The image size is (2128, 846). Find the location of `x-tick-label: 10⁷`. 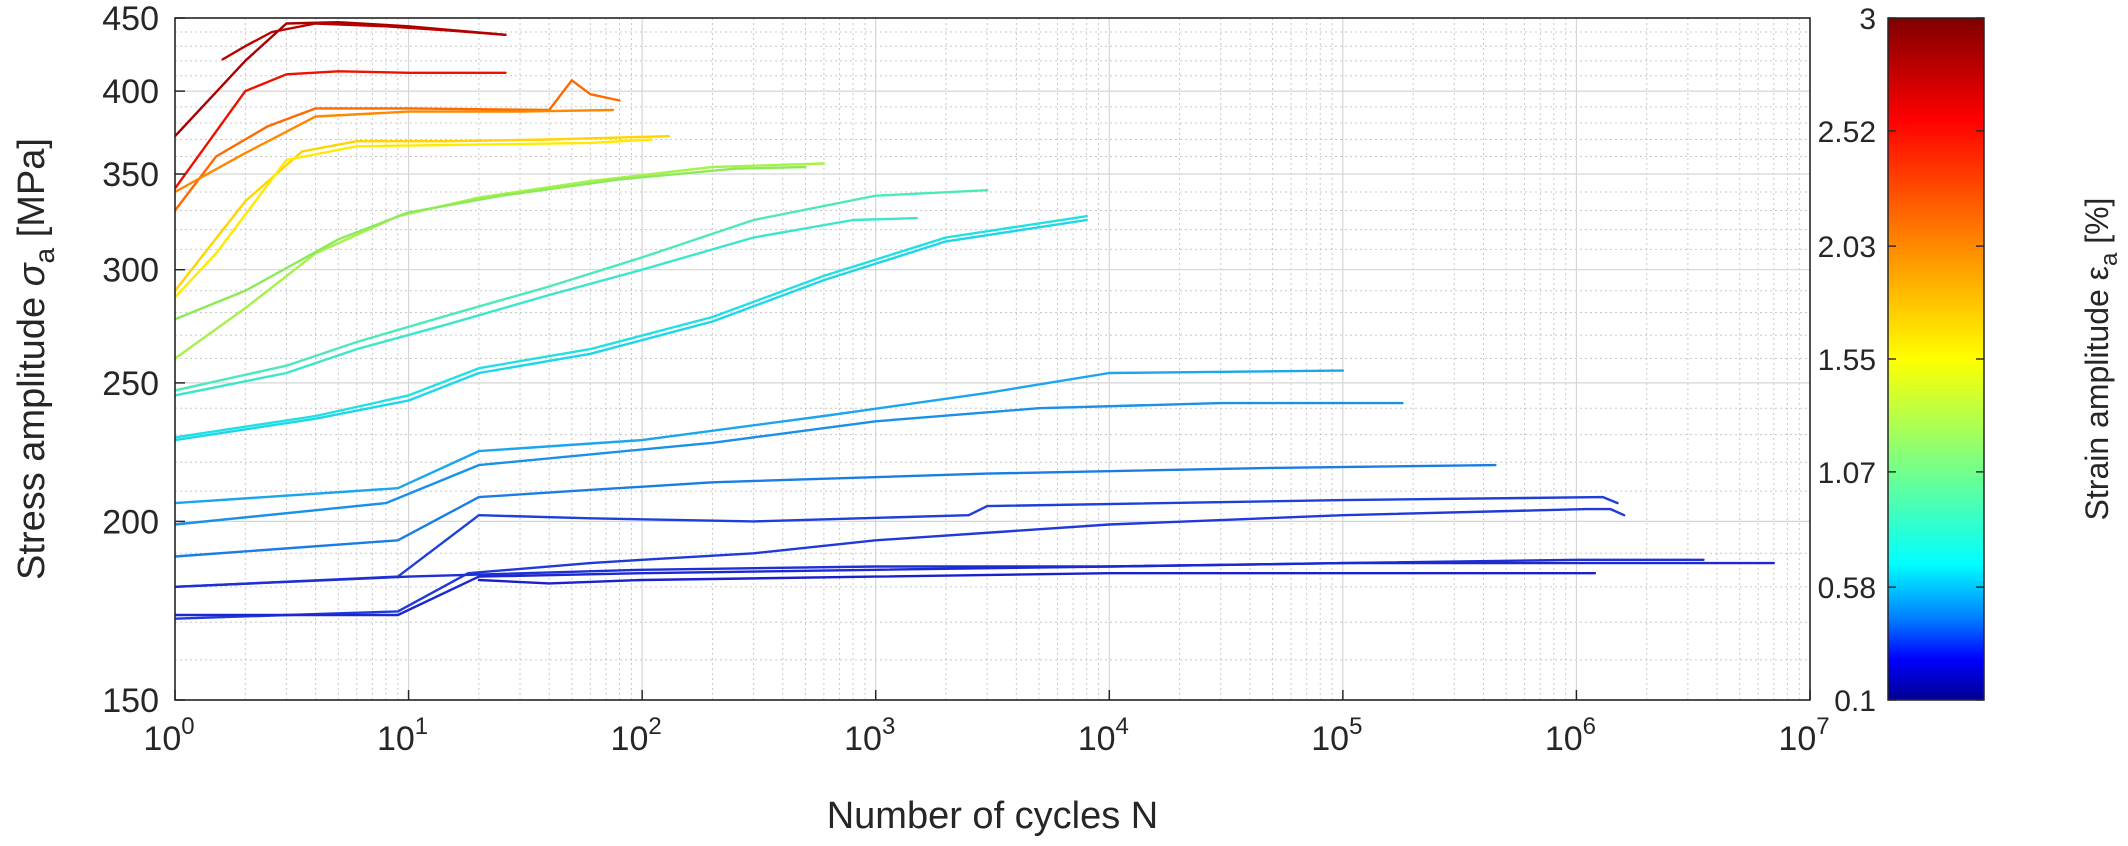

x-tick-label: 10⁷ is located at coordinates (1803, 735).